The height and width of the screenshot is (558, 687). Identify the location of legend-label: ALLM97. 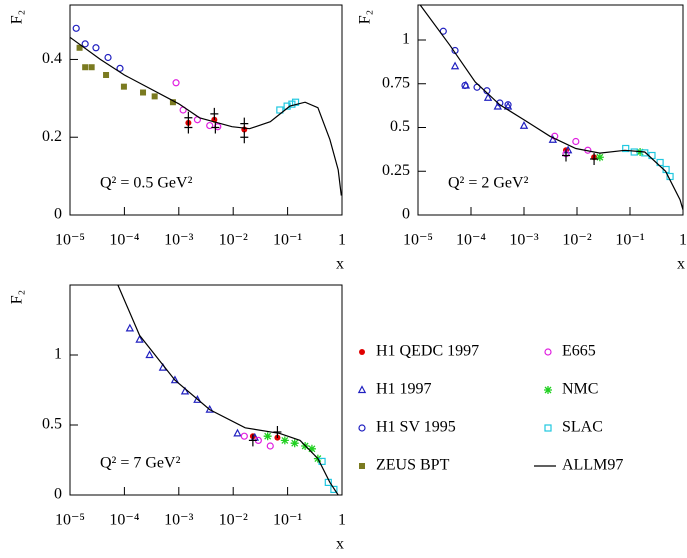
(592, 465).